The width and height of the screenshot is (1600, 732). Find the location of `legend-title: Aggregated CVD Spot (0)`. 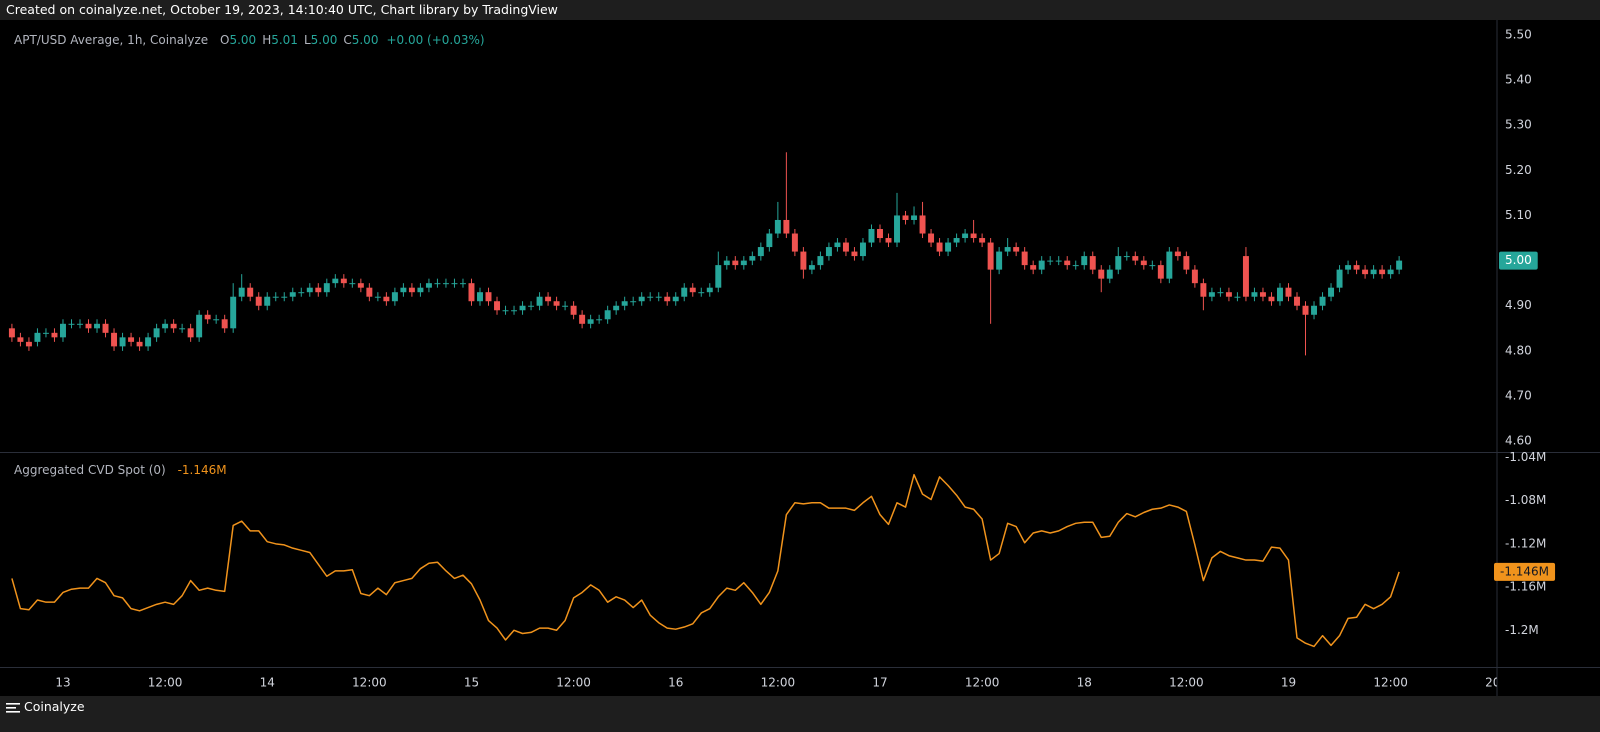

legend-title: Aggregated CVD Spot (0) is located at coordinates (90, 470).